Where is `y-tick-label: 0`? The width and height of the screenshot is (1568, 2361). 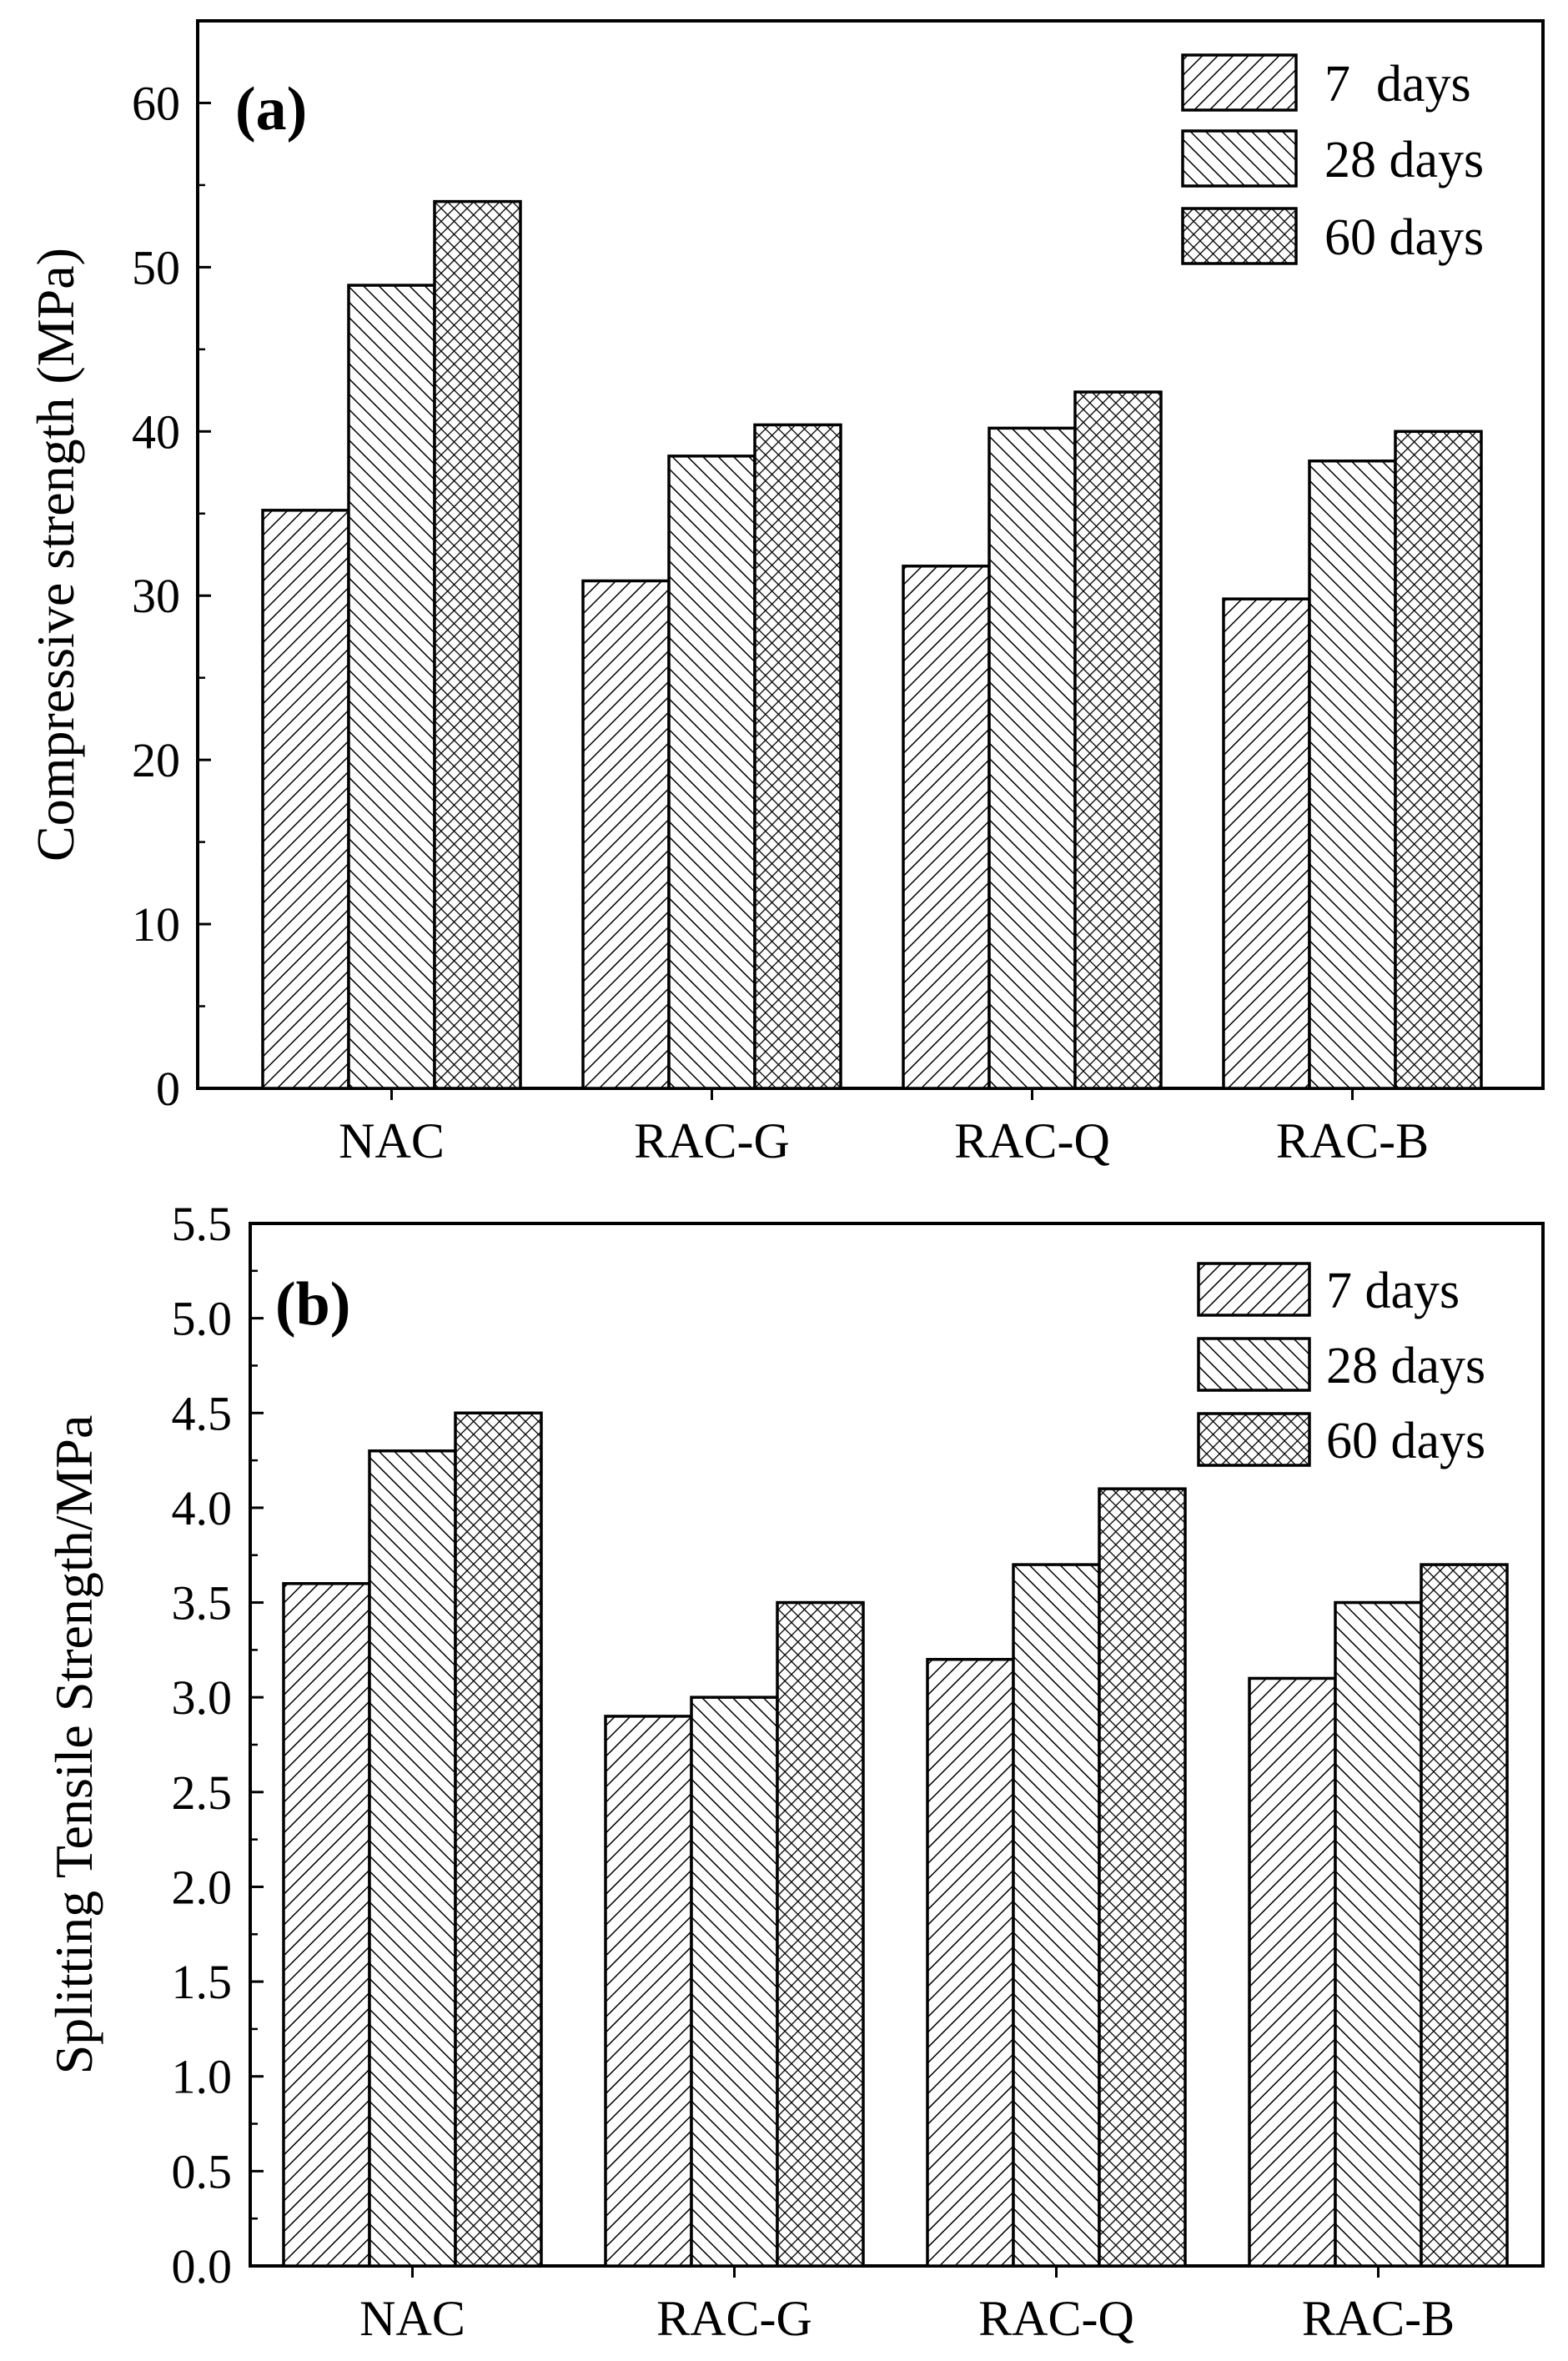
y-tick-label: 0 is located at coordinates (168, 1089).